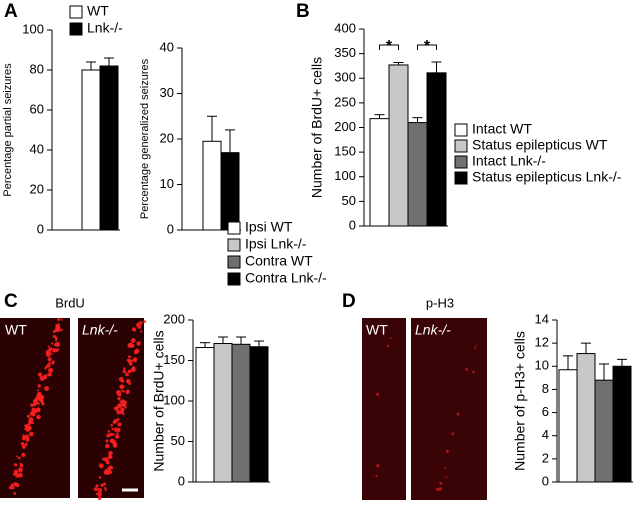 Image resolution: width=640 pixels, height=531 pixels. What do you see at coordinates (234, 228) in the screenshot?
I see `legend-swatch` at bounding box center [234, 228].